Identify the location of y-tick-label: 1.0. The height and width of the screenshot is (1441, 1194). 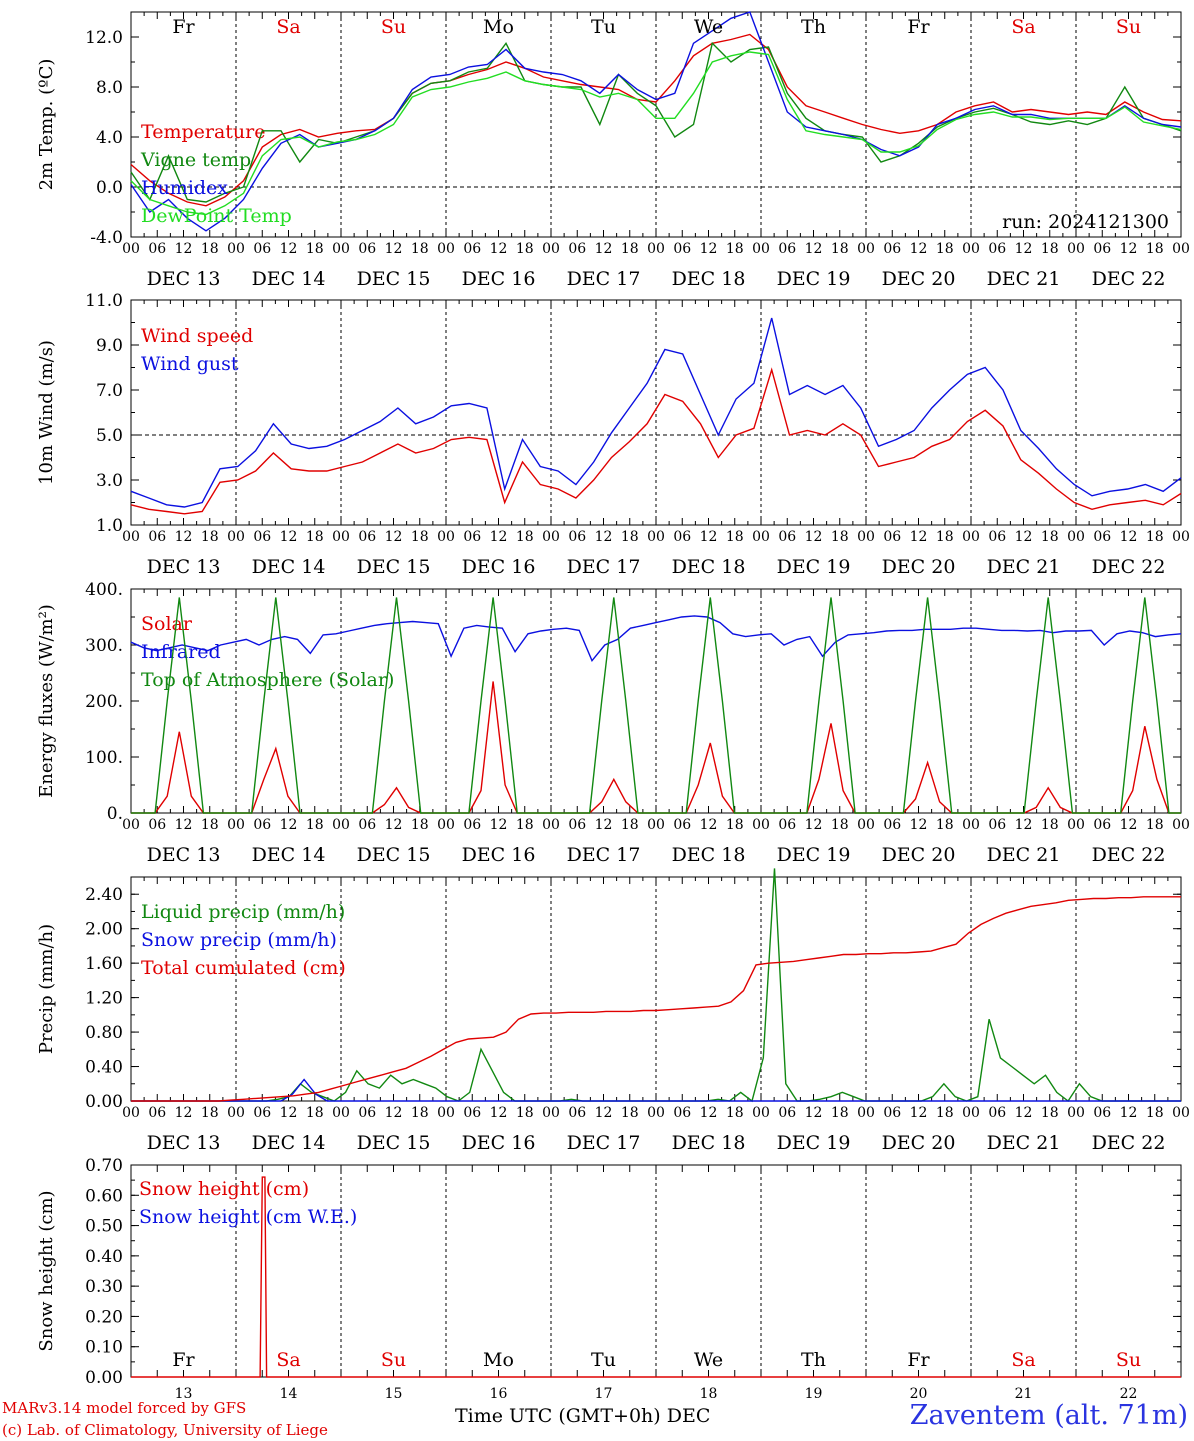
(109, 526).